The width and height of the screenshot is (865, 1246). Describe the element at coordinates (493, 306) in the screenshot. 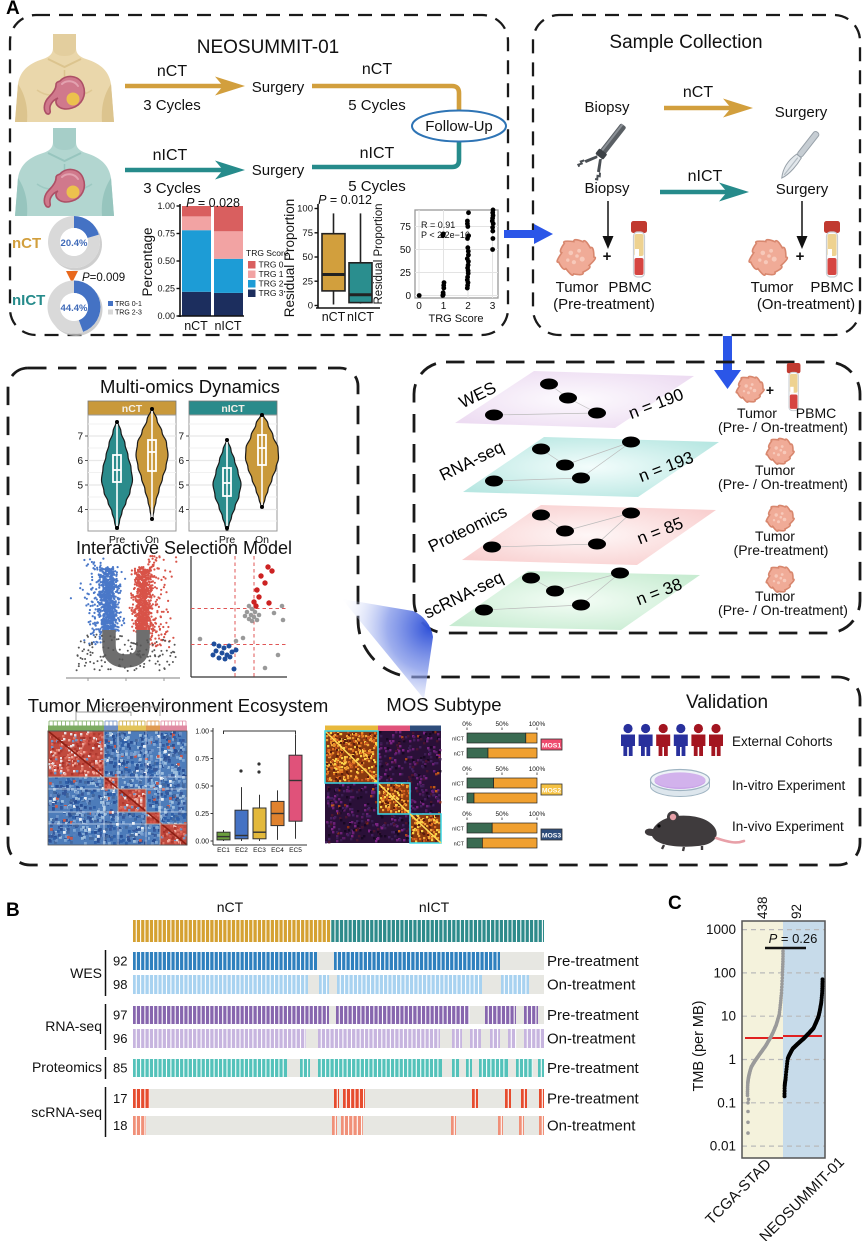

I see `svg-text: 3` at that location.